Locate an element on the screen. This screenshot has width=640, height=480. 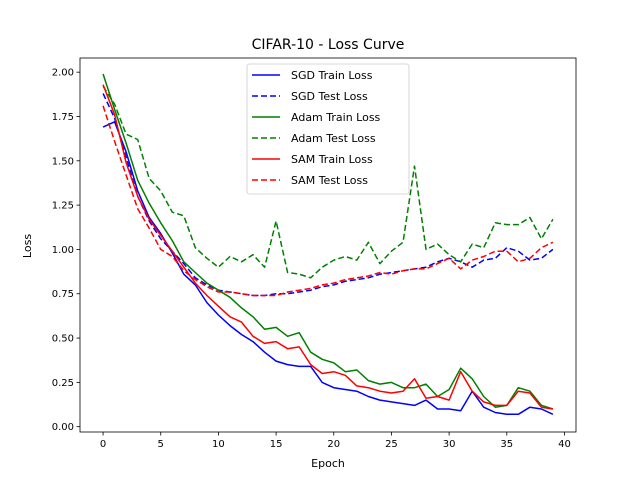
y-tick-label: 1.25 is located at coordinates (63, 206).